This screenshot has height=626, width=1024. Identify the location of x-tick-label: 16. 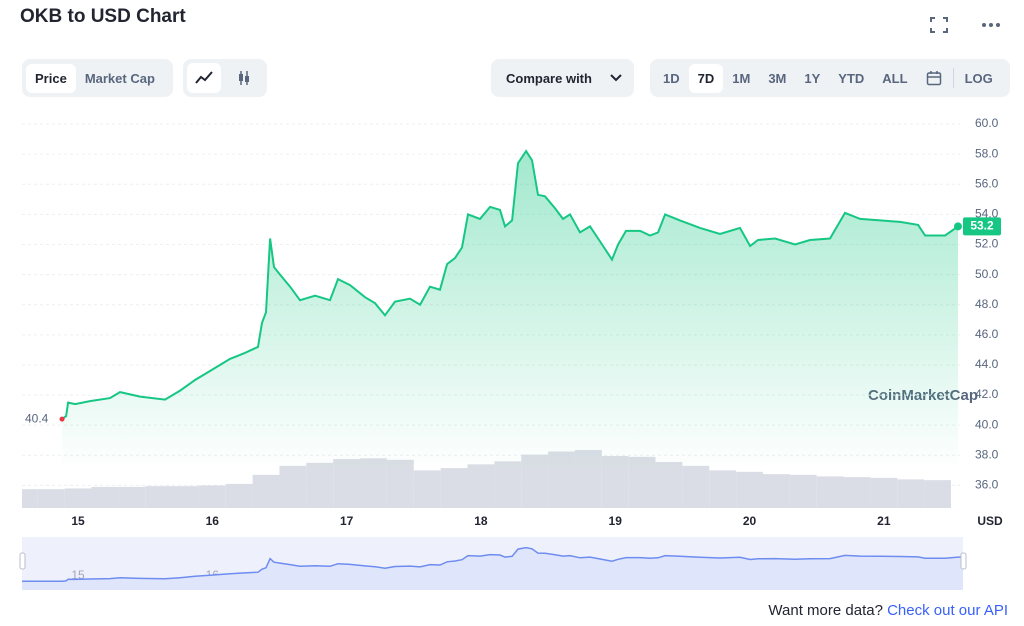
(213, 521).